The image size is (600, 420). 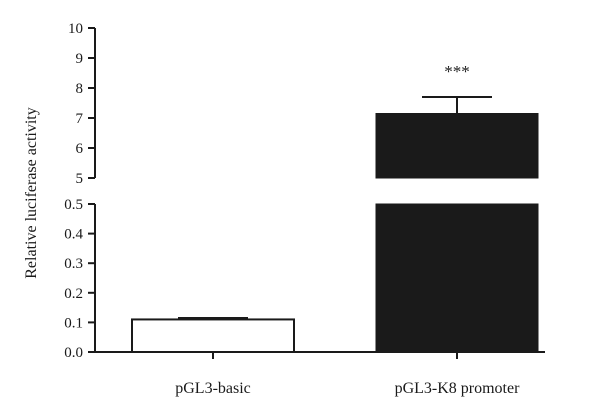 What do you see at coordinates (75, 29) in the screenshot?
I see `y-tick-label: 10` at bounding box center [75, 29].